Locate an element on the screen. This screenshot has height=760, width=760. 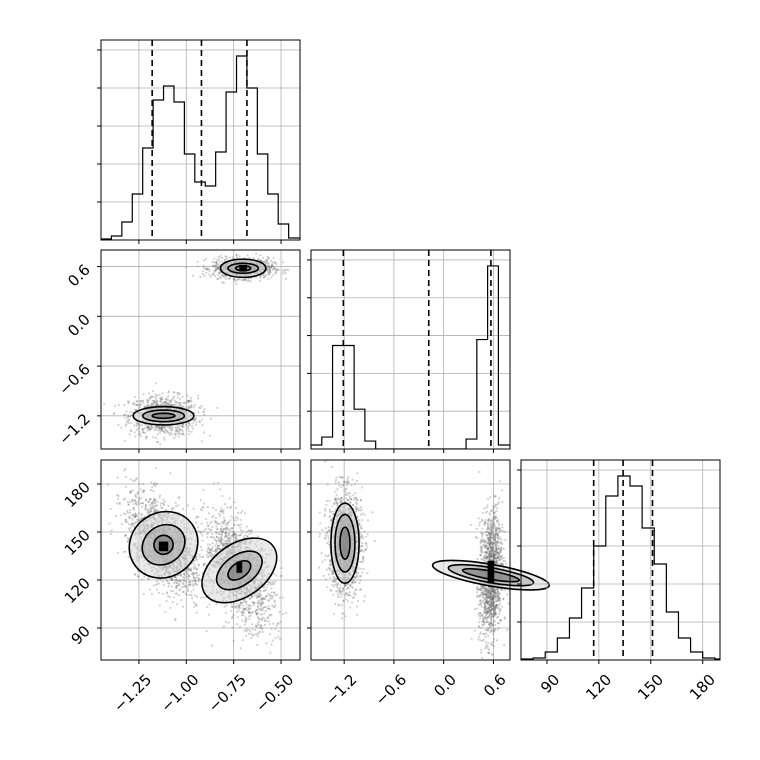
x-tick-label: −1.25 is located at coordinates (132, 693).